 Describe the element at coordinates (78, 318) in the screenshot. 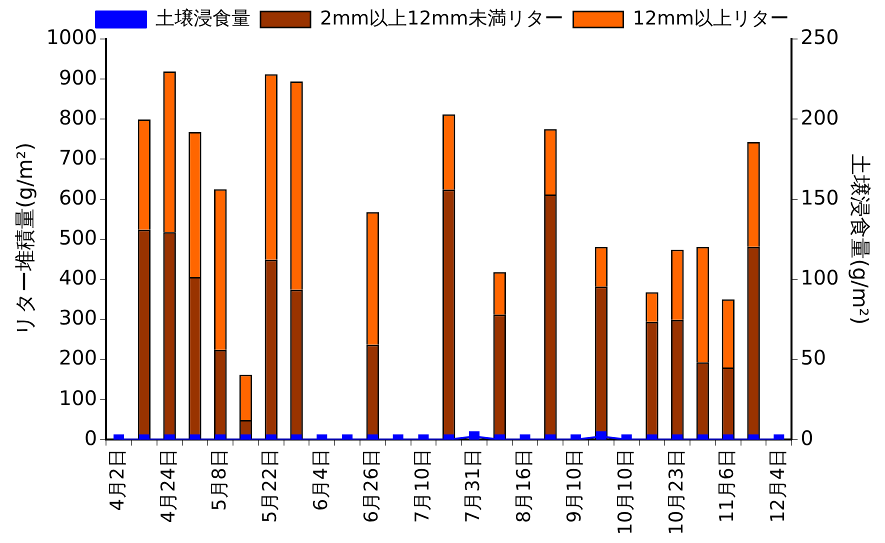

I see `y-tick-label: 300` at that location.